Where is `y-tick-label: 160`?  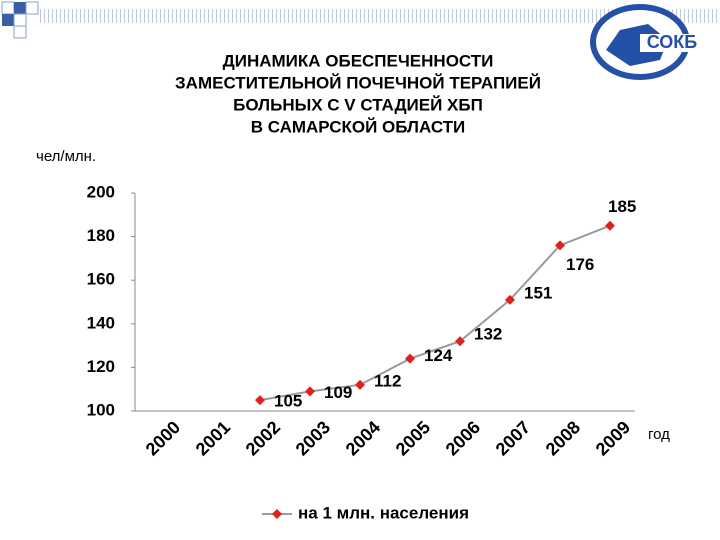 y-tick-label: 160 is located at coordinates (101, 279).